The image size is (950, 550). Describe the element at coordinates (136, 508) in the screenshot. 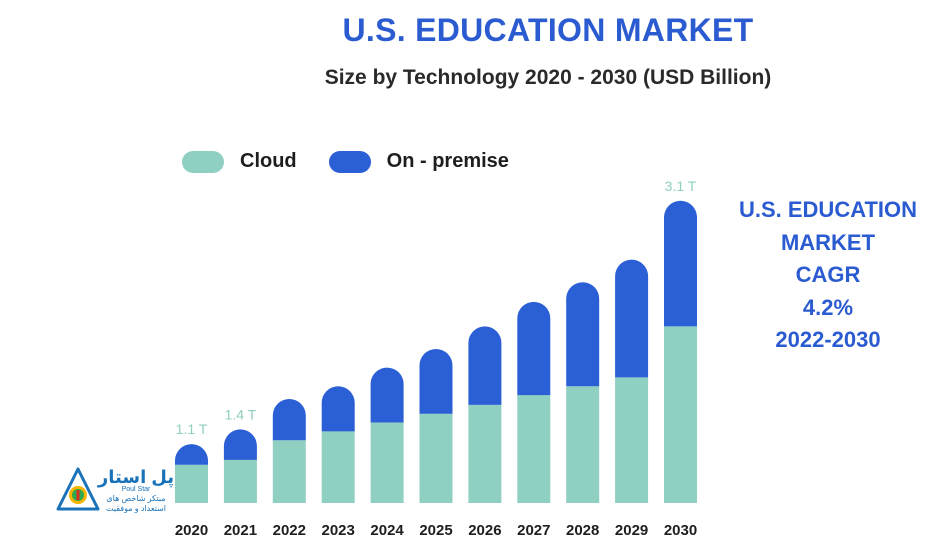

I see `logo-tagline-2: استعداد و موفقیت` at that location.